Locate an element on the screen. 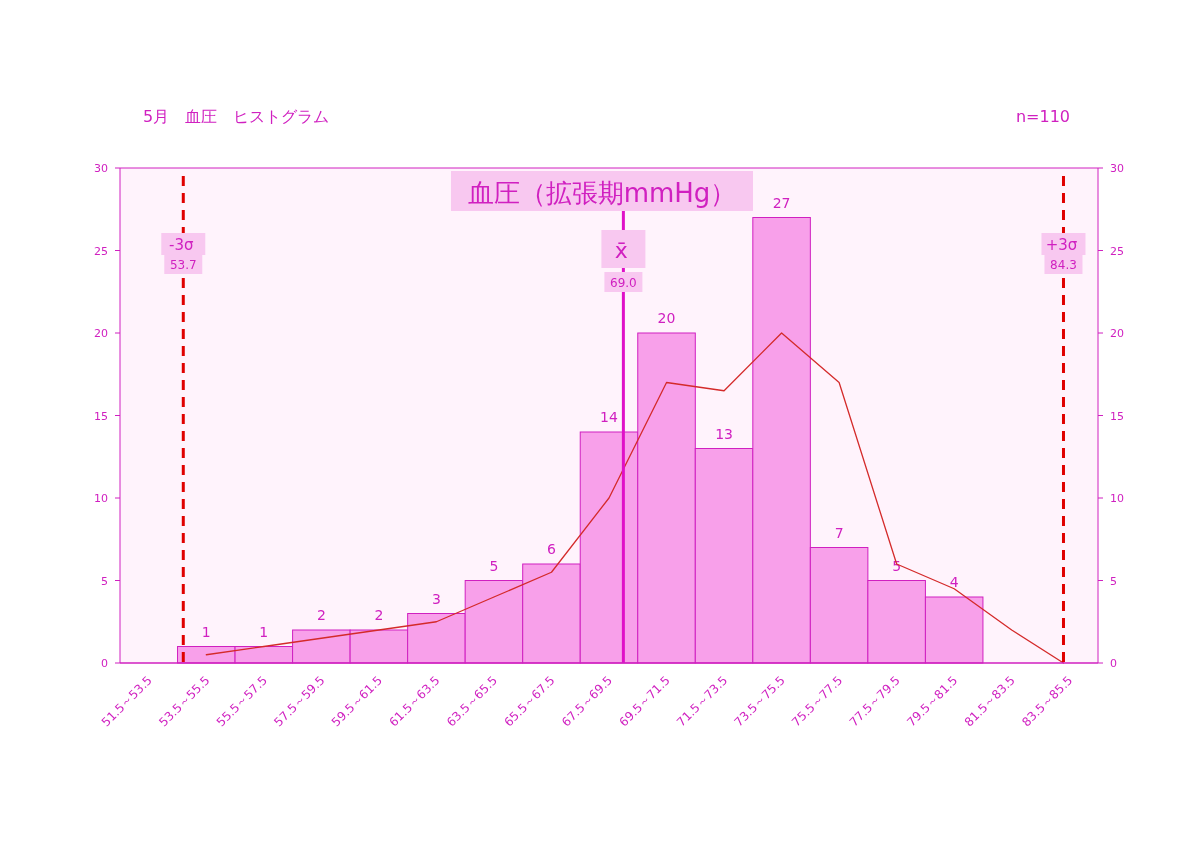 This screenshot has height=848, width=1200. chart-title: 5月 血圧 ヒストグラム is located at coordinates (236, 116).